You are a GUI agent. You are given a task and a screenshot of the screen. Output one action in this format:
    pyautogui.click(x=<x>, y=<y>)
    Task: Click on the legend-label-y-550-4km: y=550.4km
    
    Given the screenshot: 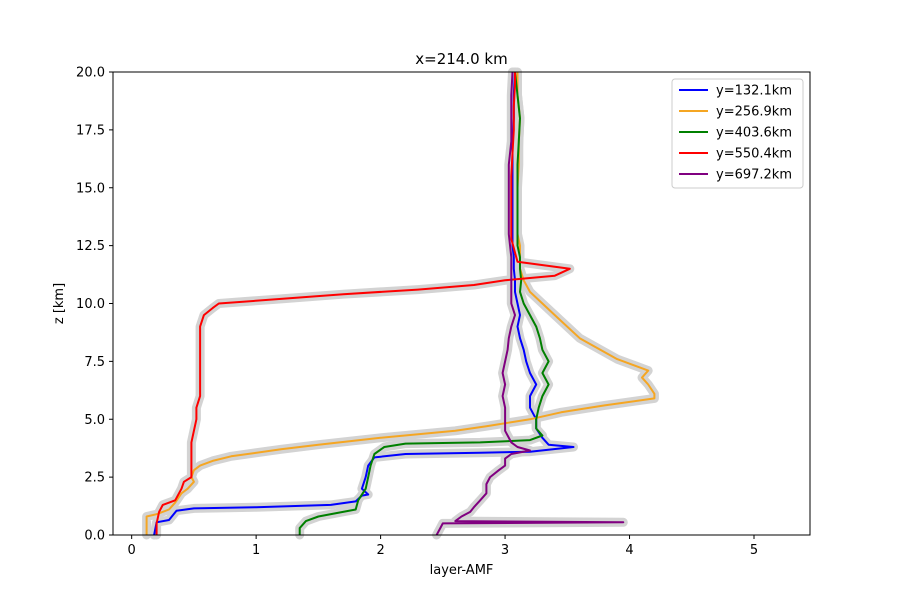 What is the action you would take?
    pyautogui.click(x=754, y=154)
    